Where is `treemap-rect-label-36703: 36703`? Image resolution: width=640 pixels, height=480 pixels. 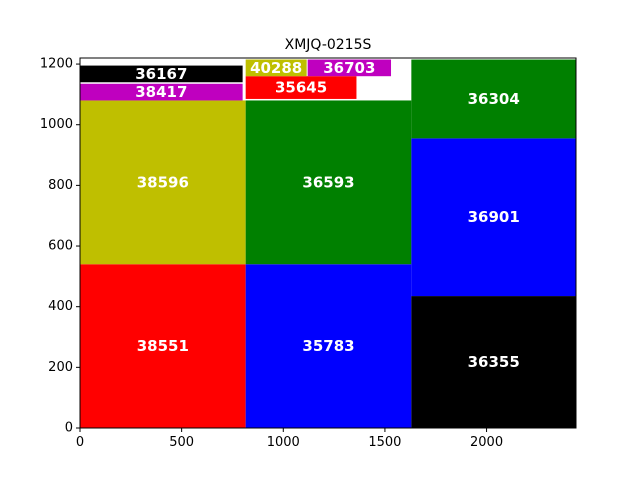 treemap-rect-label-36703: 36703 is located at coordinates (349, 68).